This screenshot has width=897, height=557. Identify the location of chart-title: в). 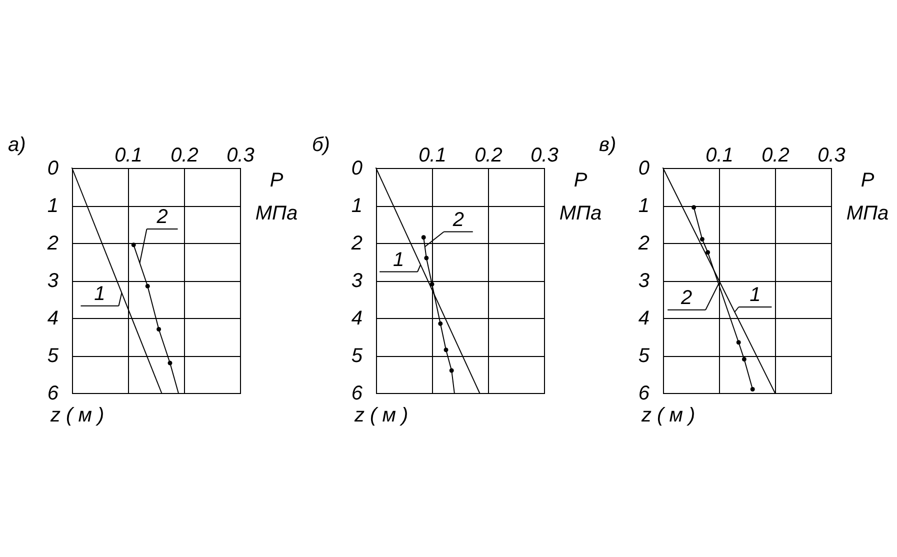
(607, 145).